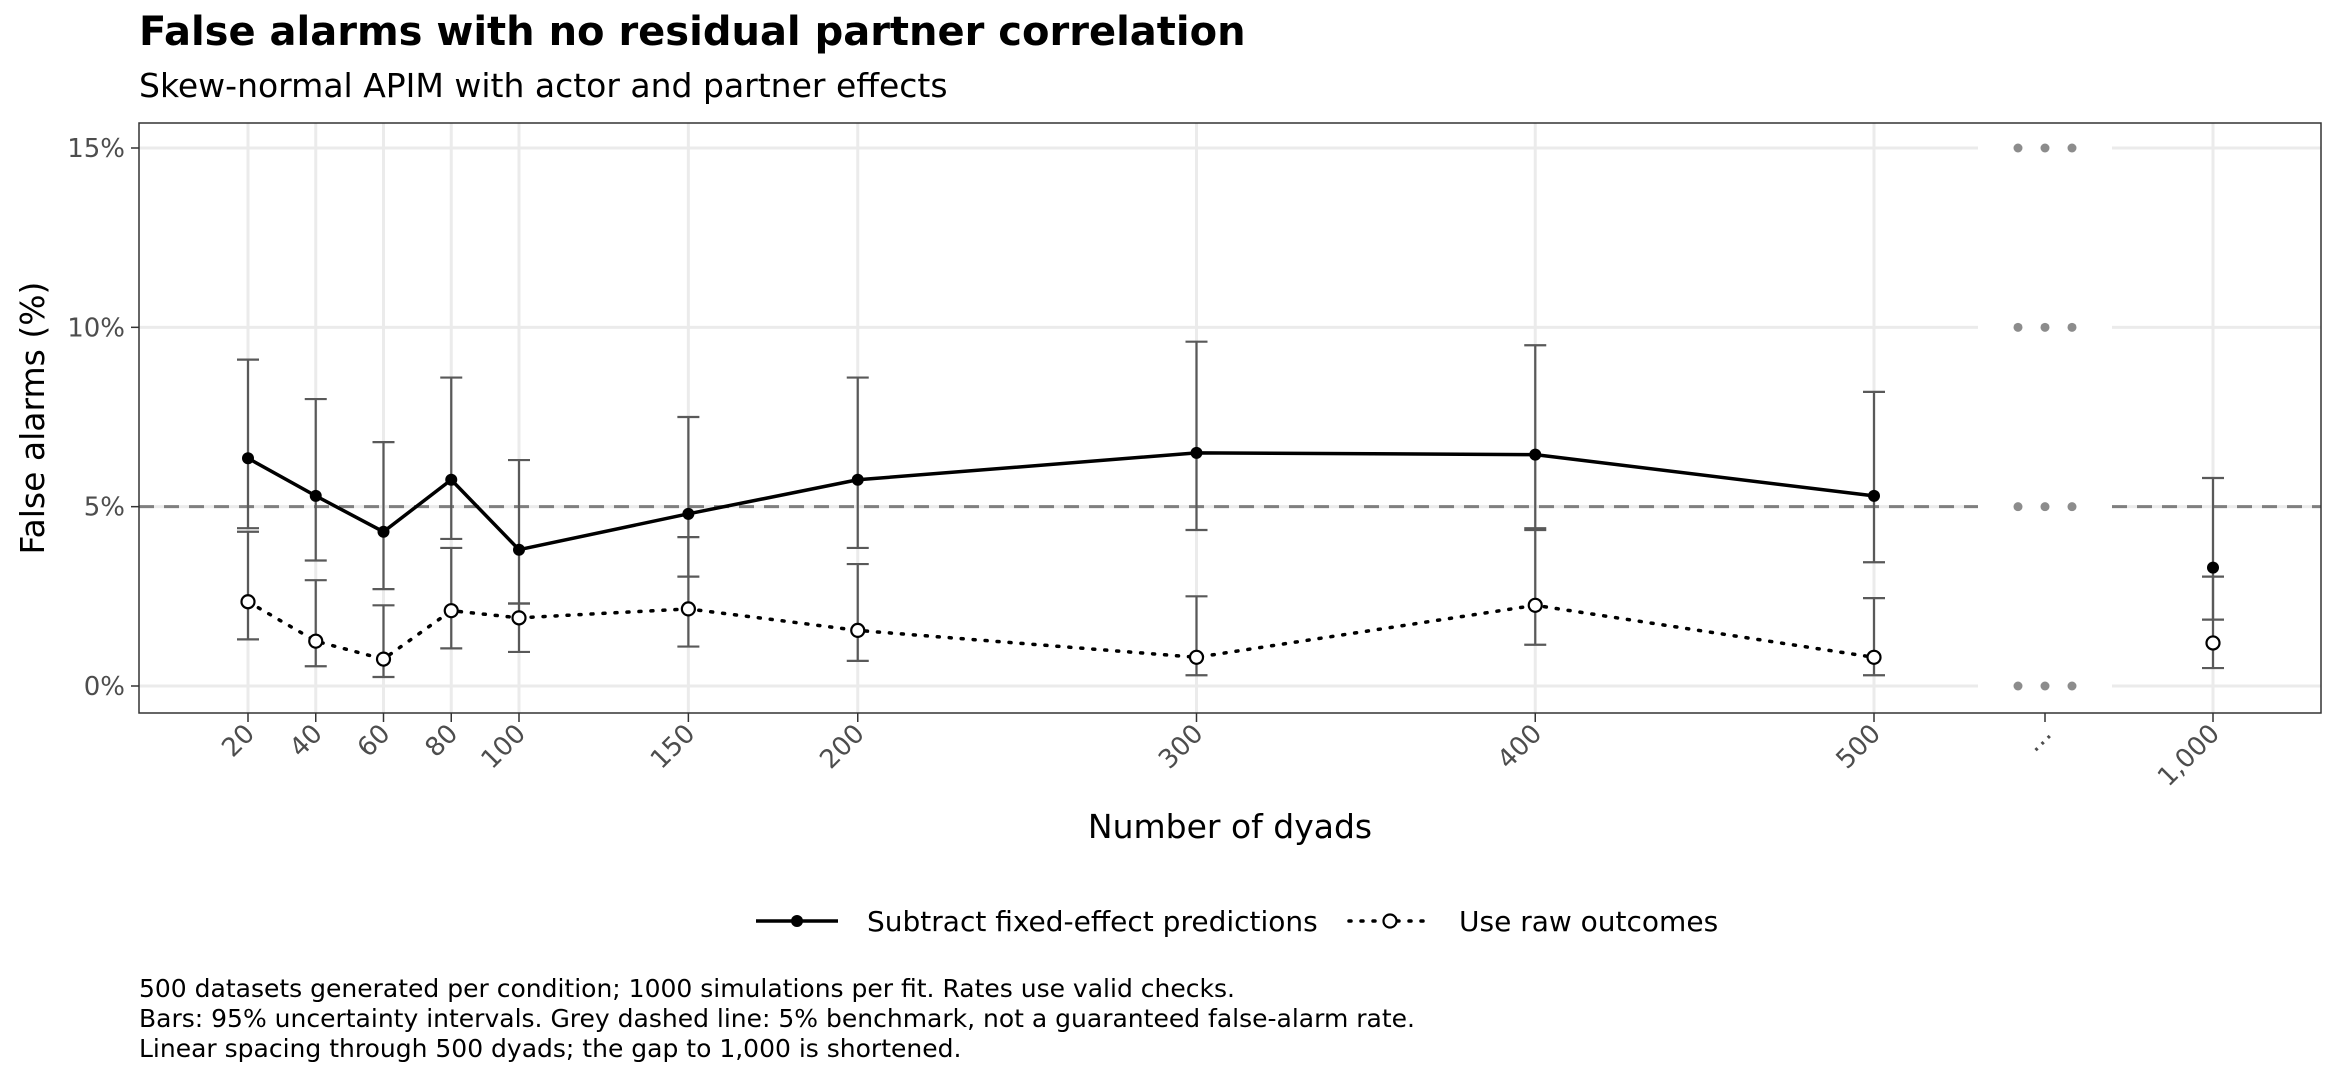 This screenshot has width=2340, height=1080. I want to click on legend-key-point-raw, so click(1390, 921).